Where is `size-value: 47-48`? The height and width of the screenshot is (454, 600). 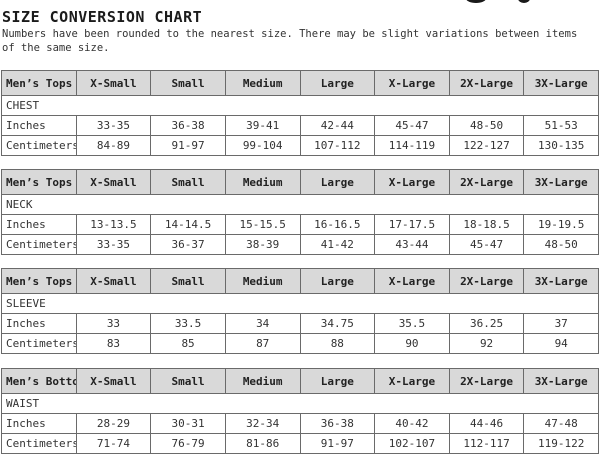 size-value: 47-48 is located at coordinates (561, 423).